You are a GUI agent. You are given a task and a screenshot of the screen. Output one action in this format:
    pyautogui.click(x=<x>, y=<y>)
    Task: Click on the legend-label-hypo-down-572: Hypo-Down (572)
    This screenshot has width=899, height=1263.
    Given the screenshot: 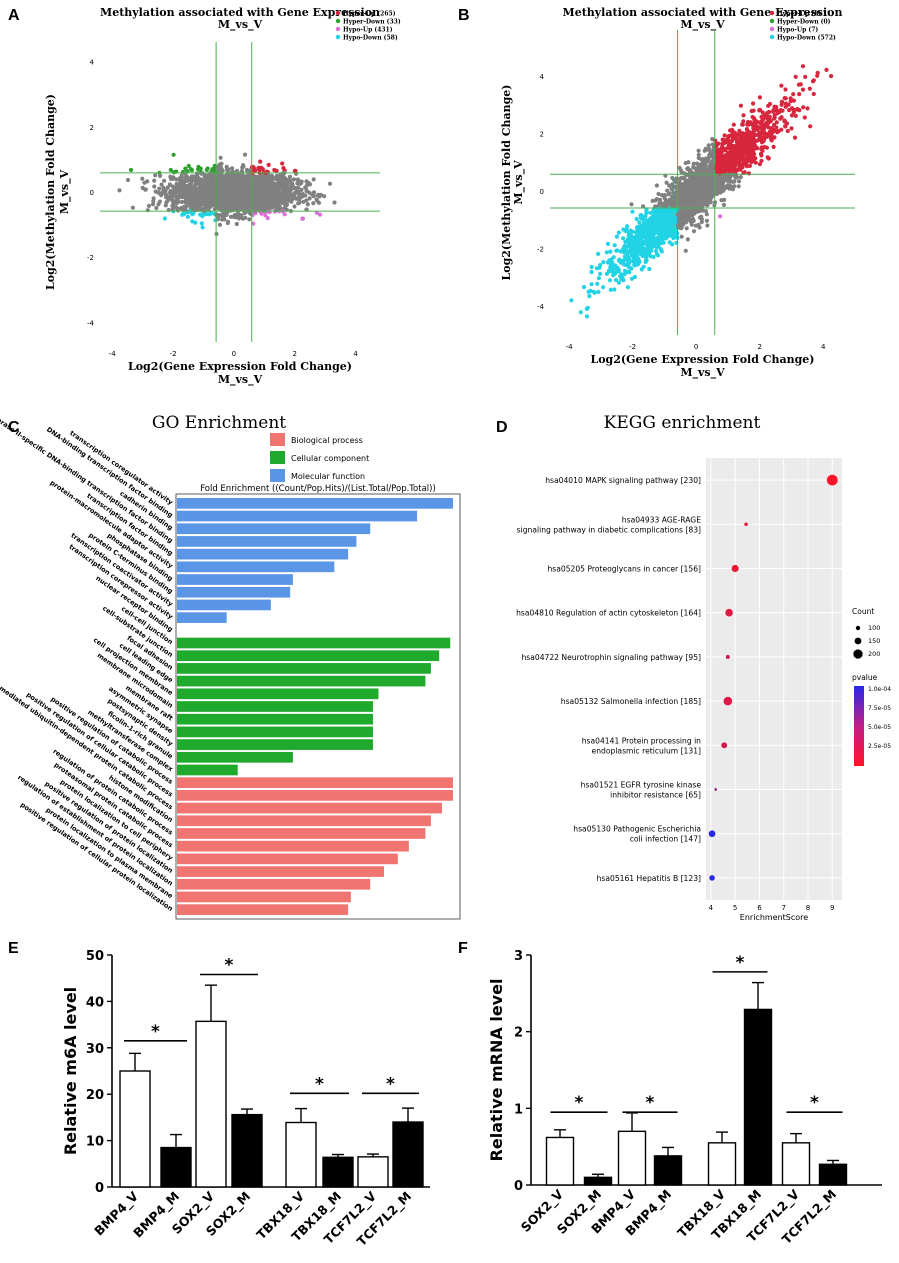 What is the action you would take?
    pyautogui.click(x=806, y=38)
    